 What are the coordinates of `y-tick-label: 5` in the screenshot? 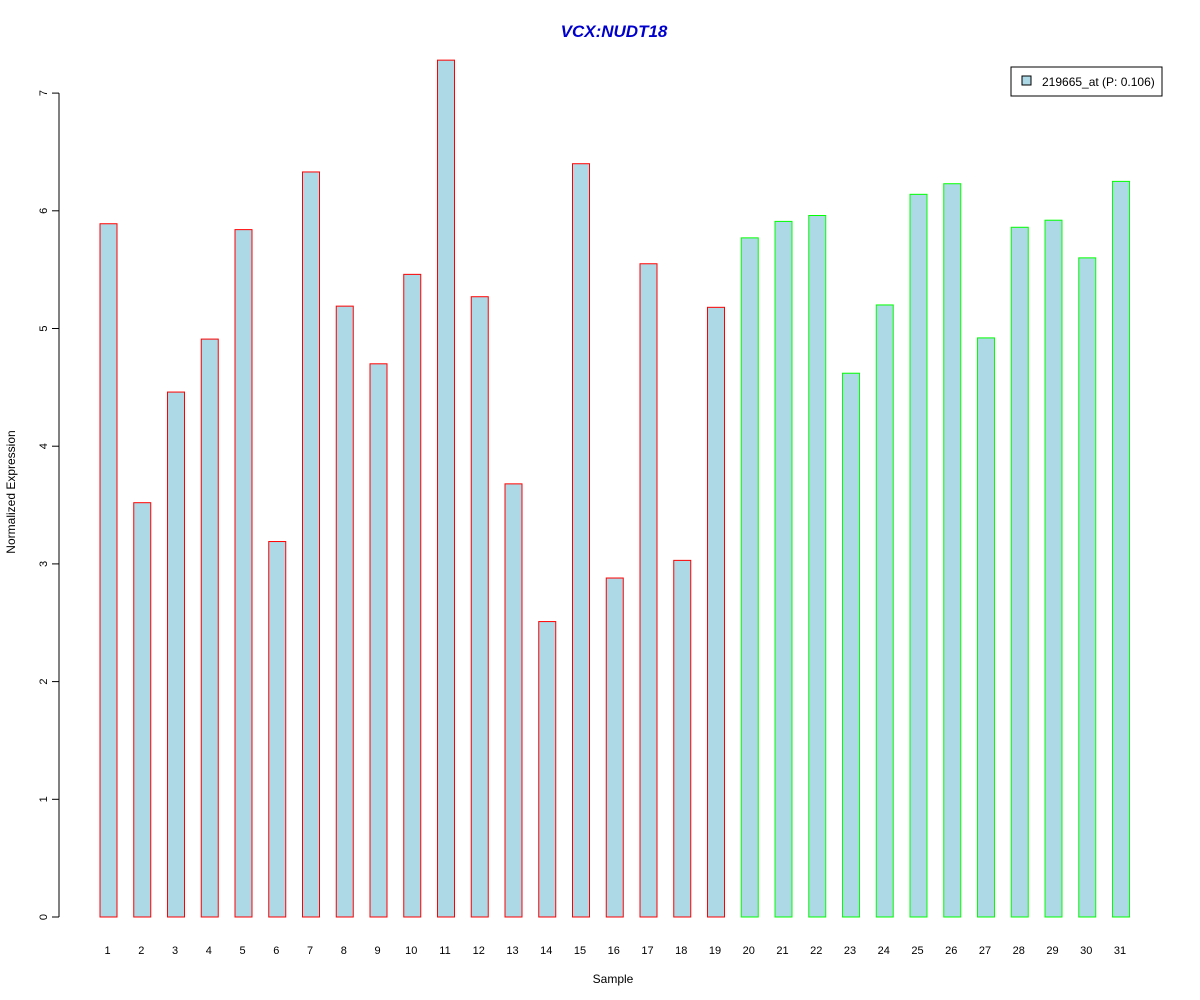 It's located at (44, 328).